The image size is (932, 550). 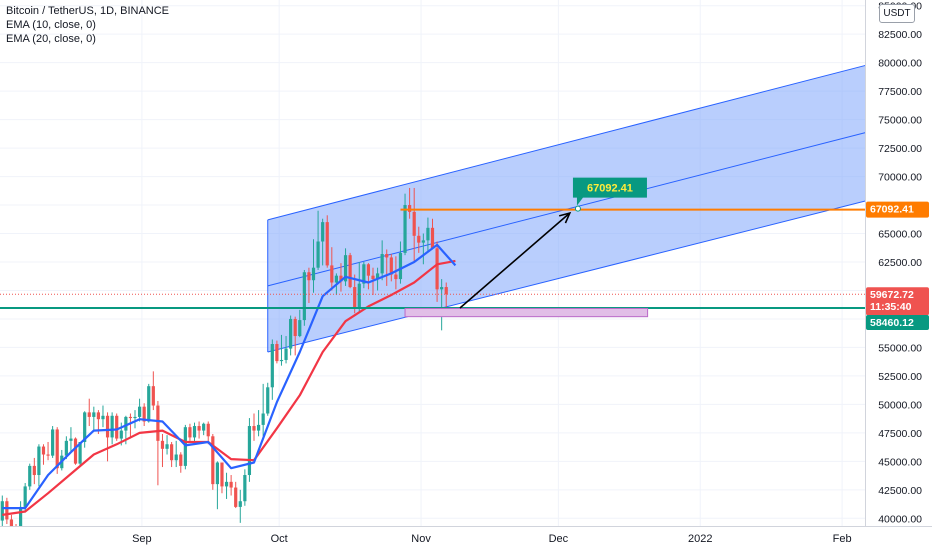 I want to click on target-price-label-text: 67092.41, so click(x=892, y=210).